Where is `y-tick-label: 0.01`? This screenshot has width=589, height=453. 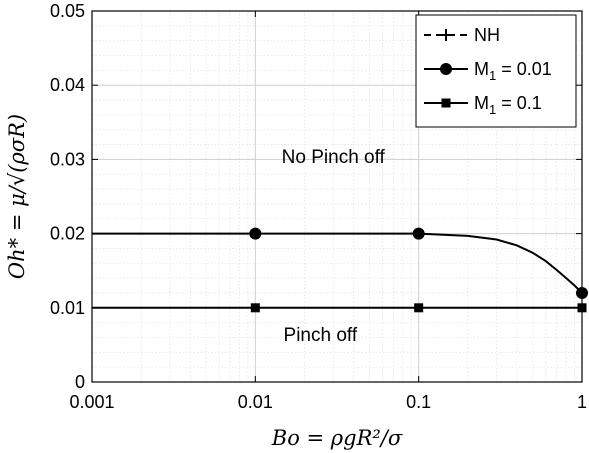
y-tick-label: 0.01 is located at coordinates (67, 308).